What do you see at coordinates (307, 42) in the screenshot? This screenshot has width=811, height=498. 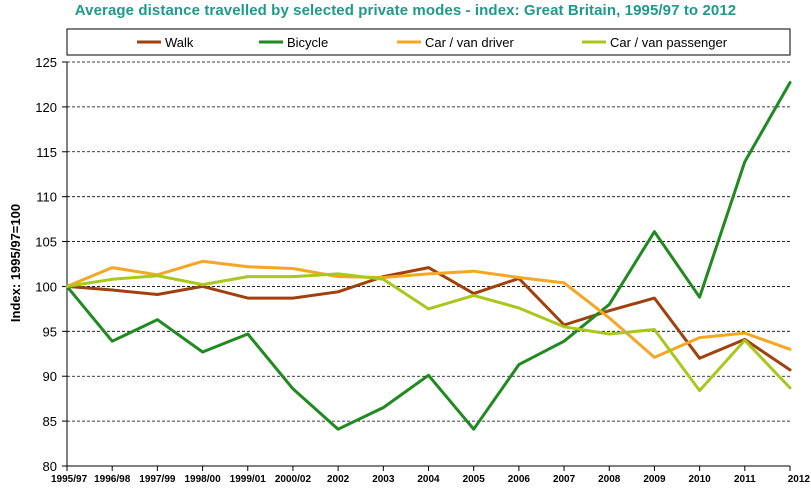 I see `legend-label-bicycle: Bicycle` at bounding box center [307, 42].